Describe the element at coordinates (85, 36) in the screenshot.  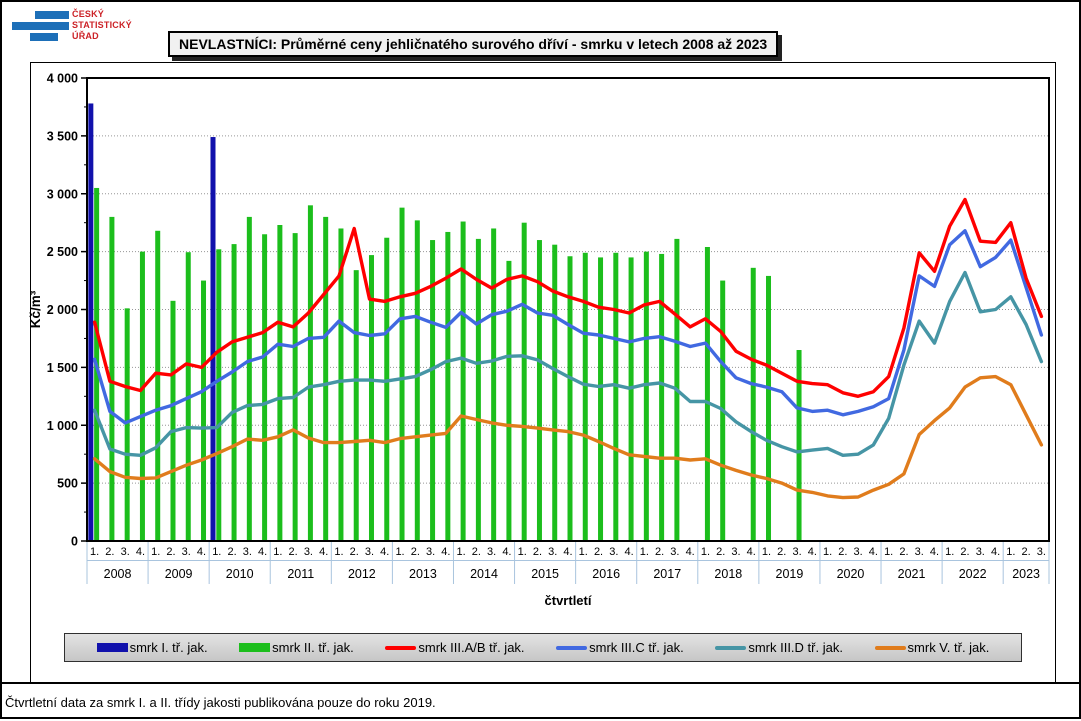
I see `logo-text-line: ÚŘAD` at that location.